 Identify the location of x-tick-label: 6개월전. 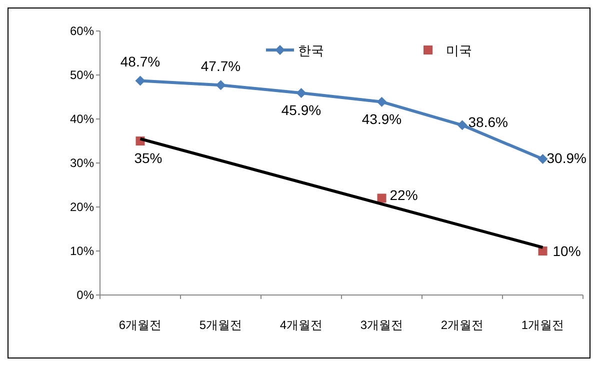
(140, 325).